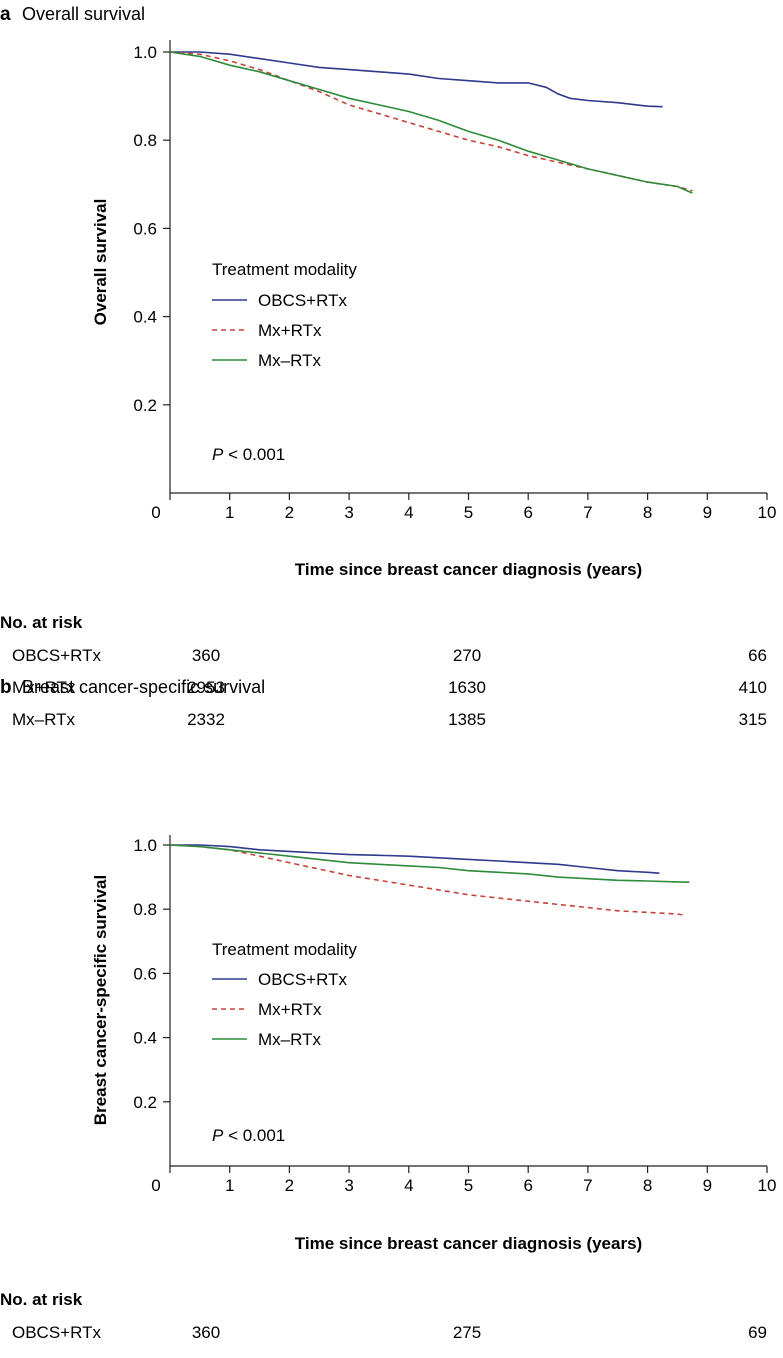 The image size is (783, 1358). Describe the element at coordinates (753, 1357) in the screenshot. I see `risk-value: 492` at that location.